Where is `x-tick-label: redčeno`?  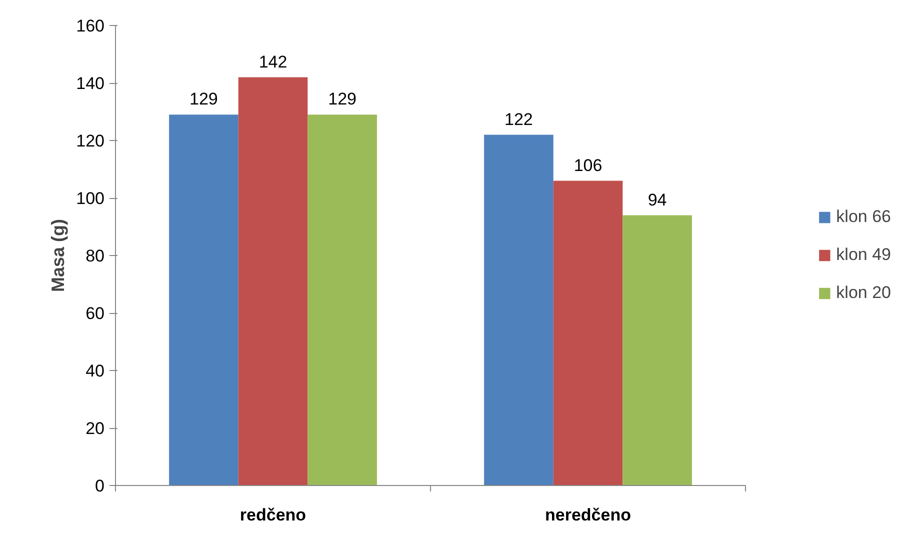
x-tick-label: redčeno is located at coordinates (273, 515).